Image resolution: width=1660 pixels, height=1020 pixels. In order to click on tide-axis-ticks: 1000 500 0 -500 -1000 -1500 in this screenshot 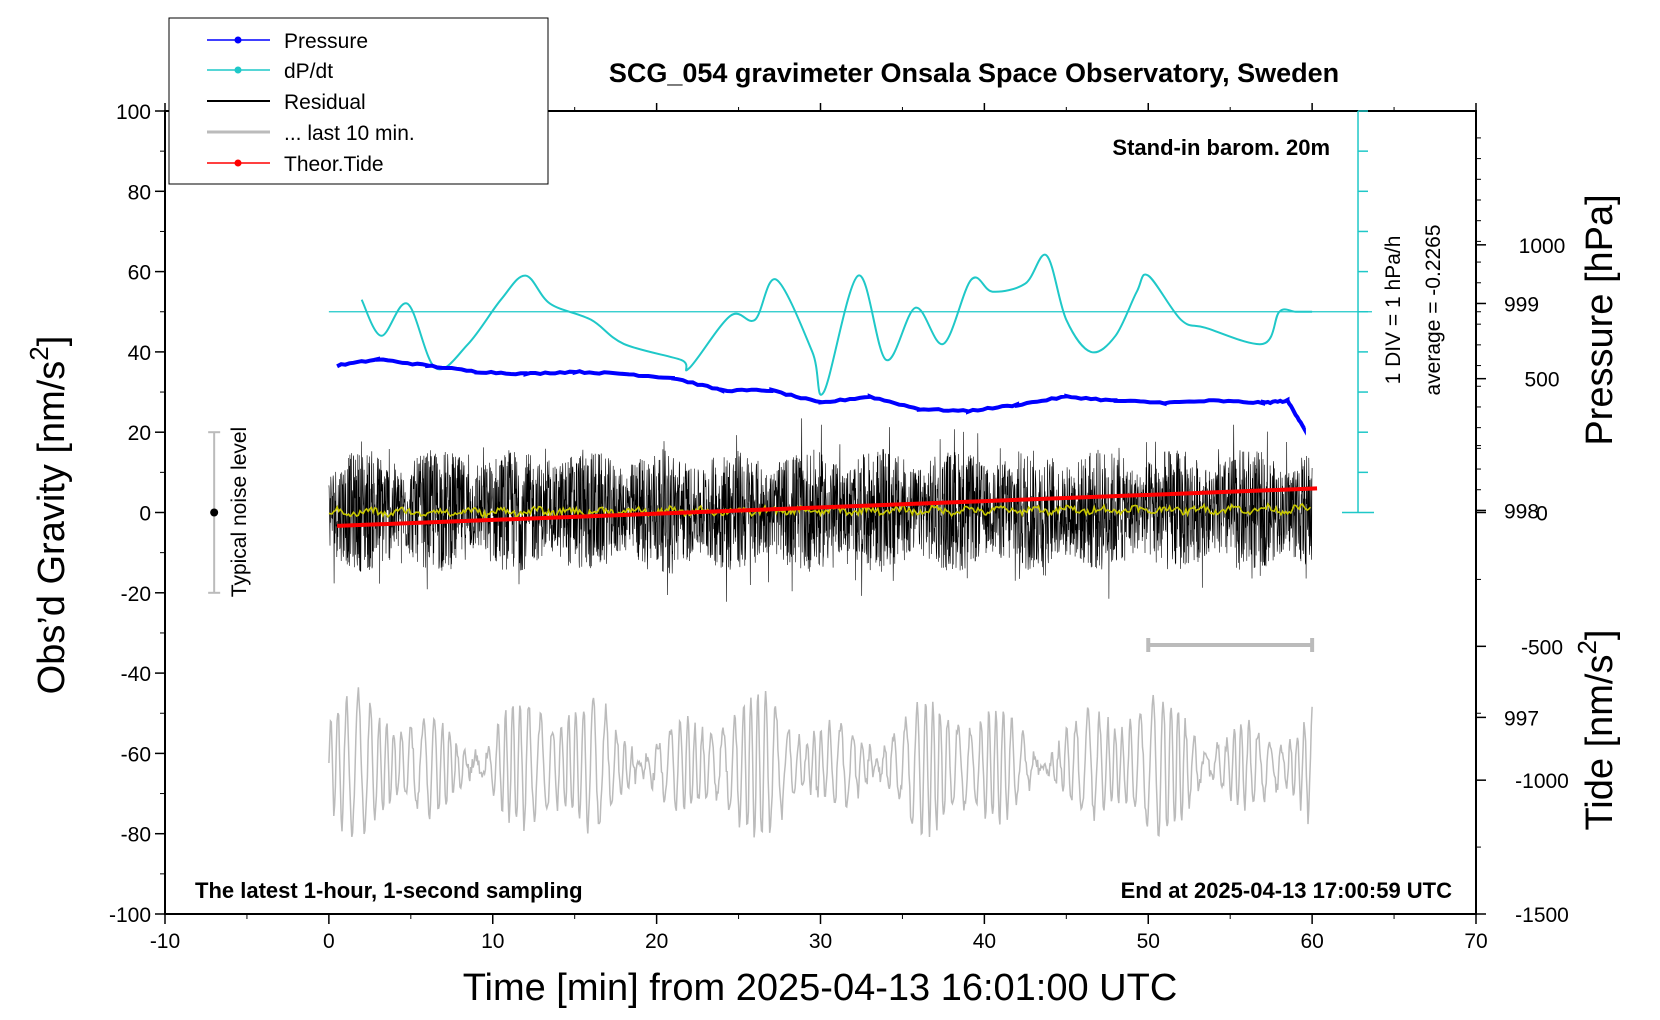, I will do `click(1522, 581)`.